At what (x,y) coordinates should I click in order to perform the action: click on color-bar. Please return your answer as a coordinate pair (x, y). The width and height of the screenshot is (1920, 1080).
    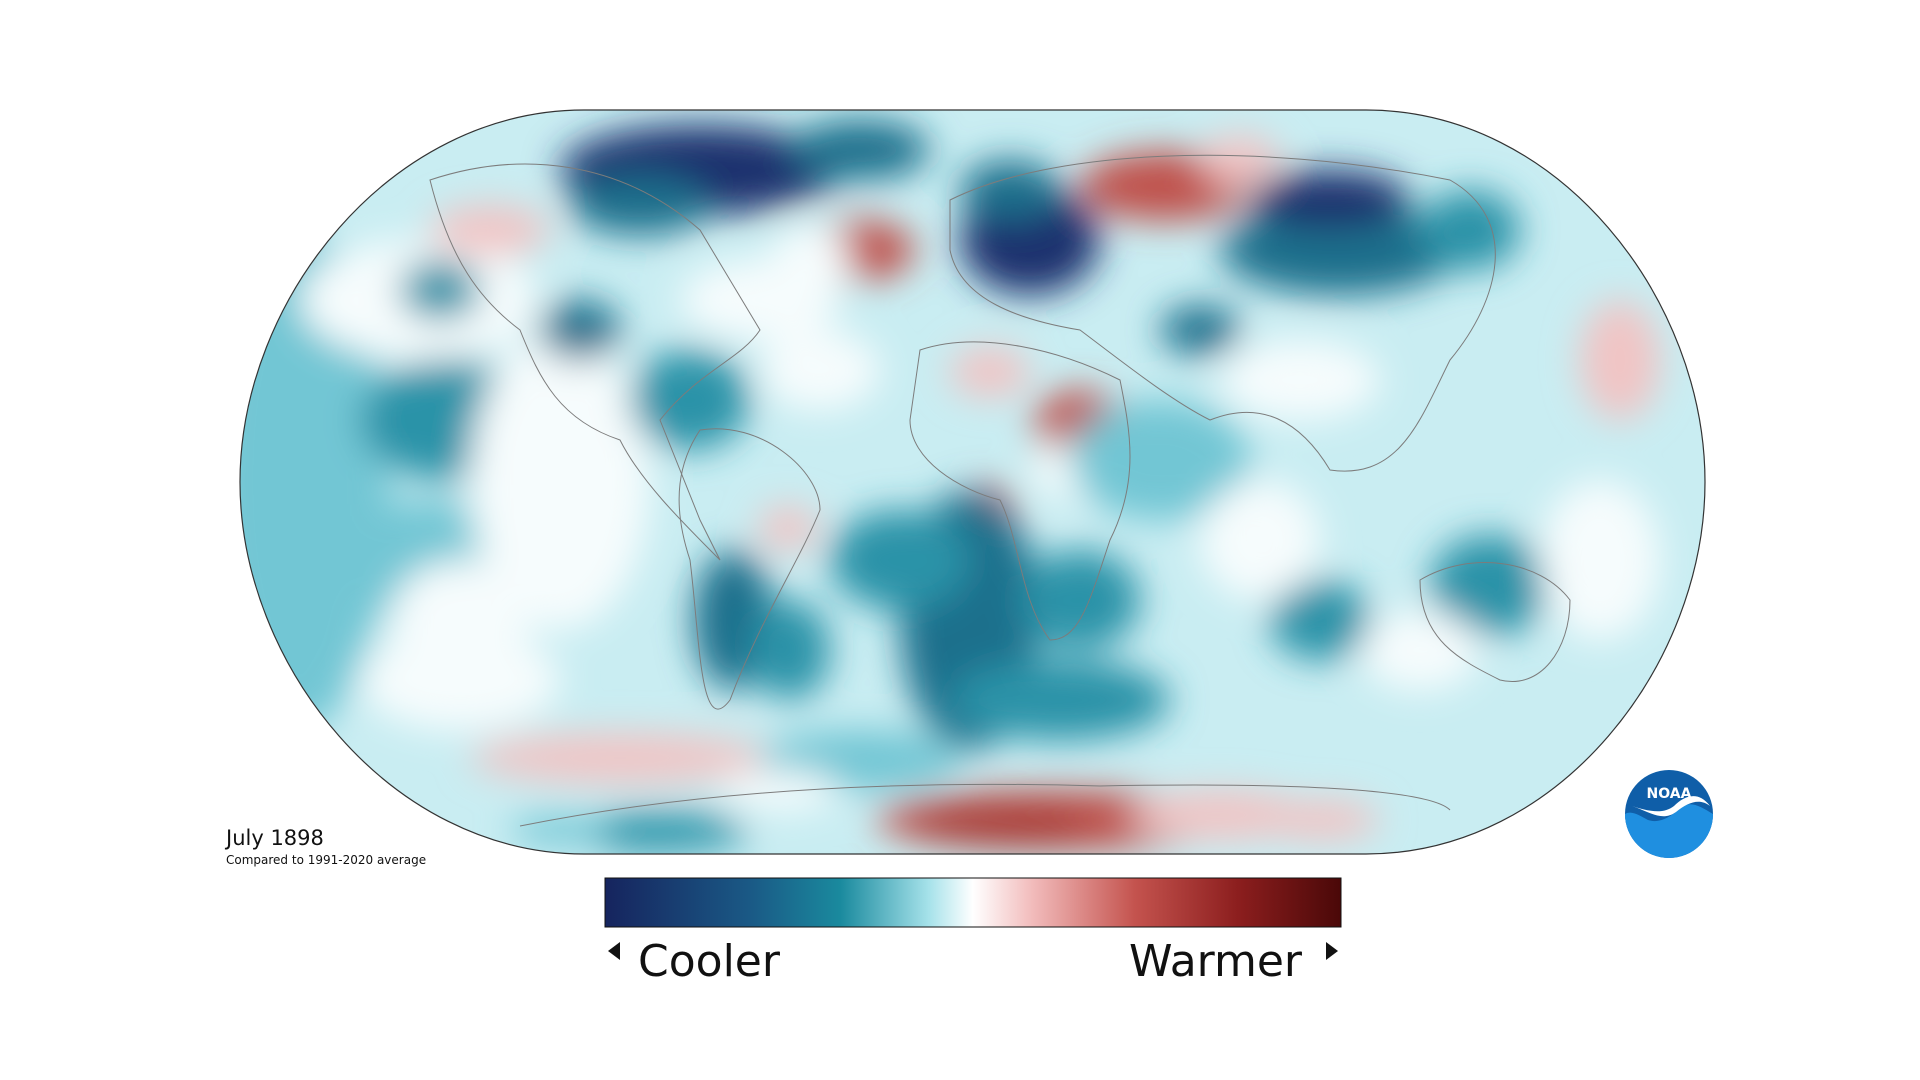
    Looking at the image, I should click on (973, 902).